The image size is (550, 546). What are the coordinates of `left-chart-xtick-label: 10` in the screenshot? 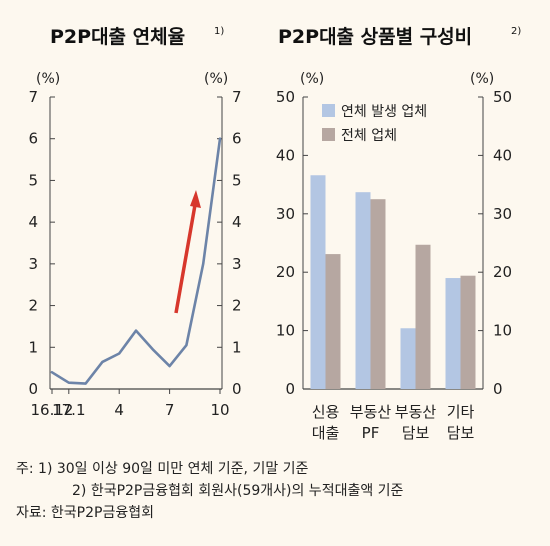 It's located at (219, 410).